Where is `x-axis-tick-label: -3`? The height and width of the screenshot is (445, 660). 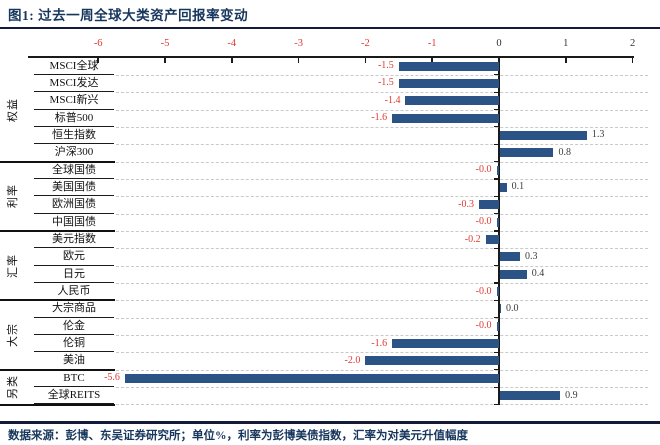
x-axis-tick-label: -3 is located at coordinates (298, 43).